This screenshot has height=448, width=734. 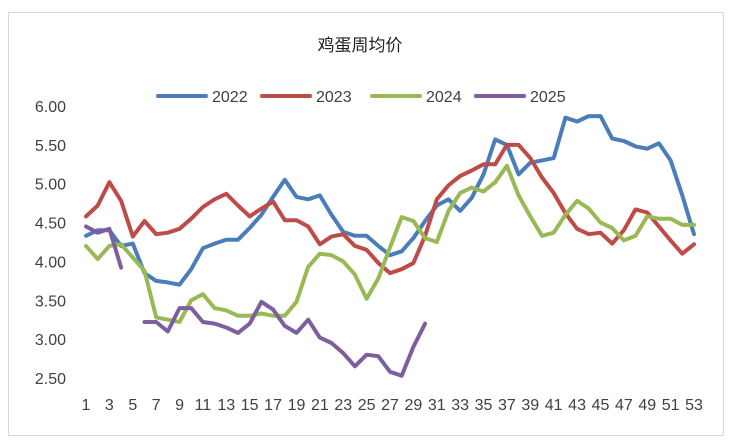 I want to click on x-tick-label: 41, so click(x=554, y=405).